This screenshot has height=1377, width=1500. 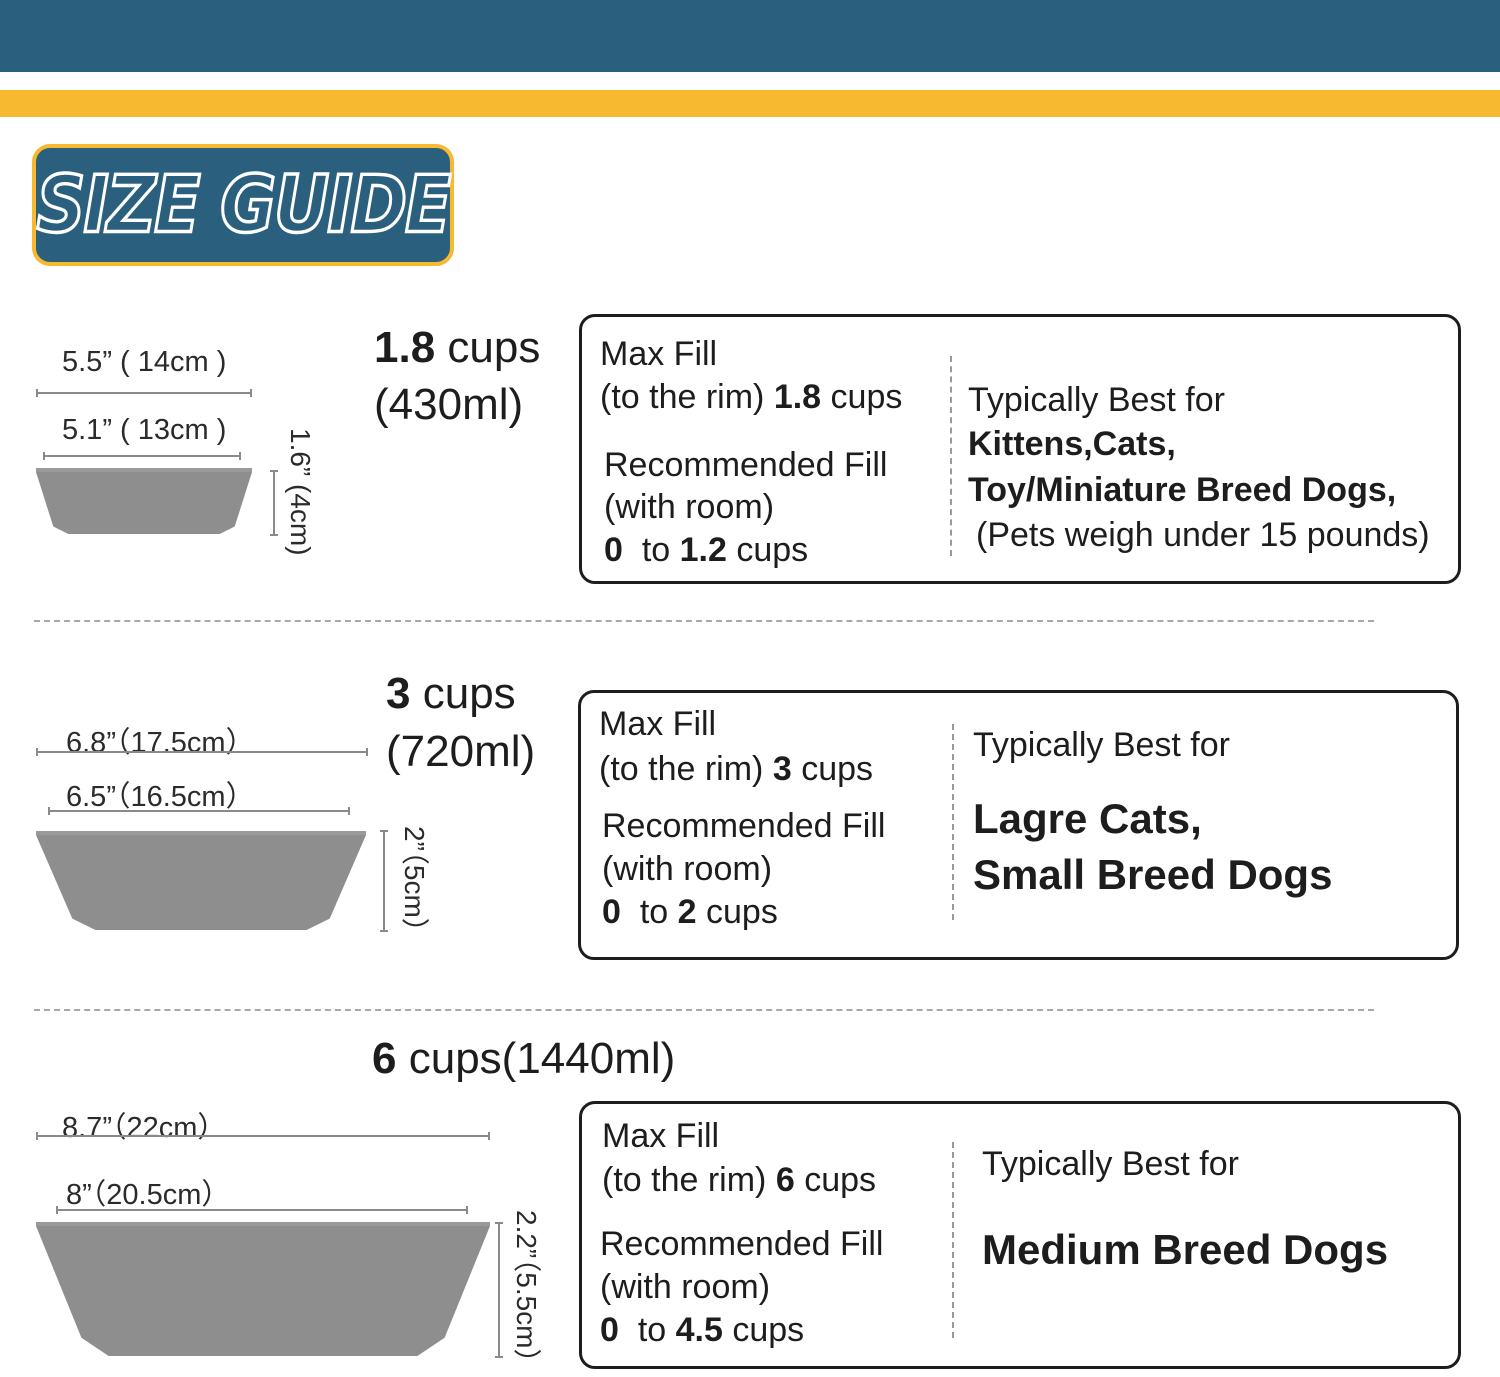 What do you see at coordinates (457, 347) in the screenshot?
I see `capacity-cups: 1.8 cups` at bounding box center [457, 347].